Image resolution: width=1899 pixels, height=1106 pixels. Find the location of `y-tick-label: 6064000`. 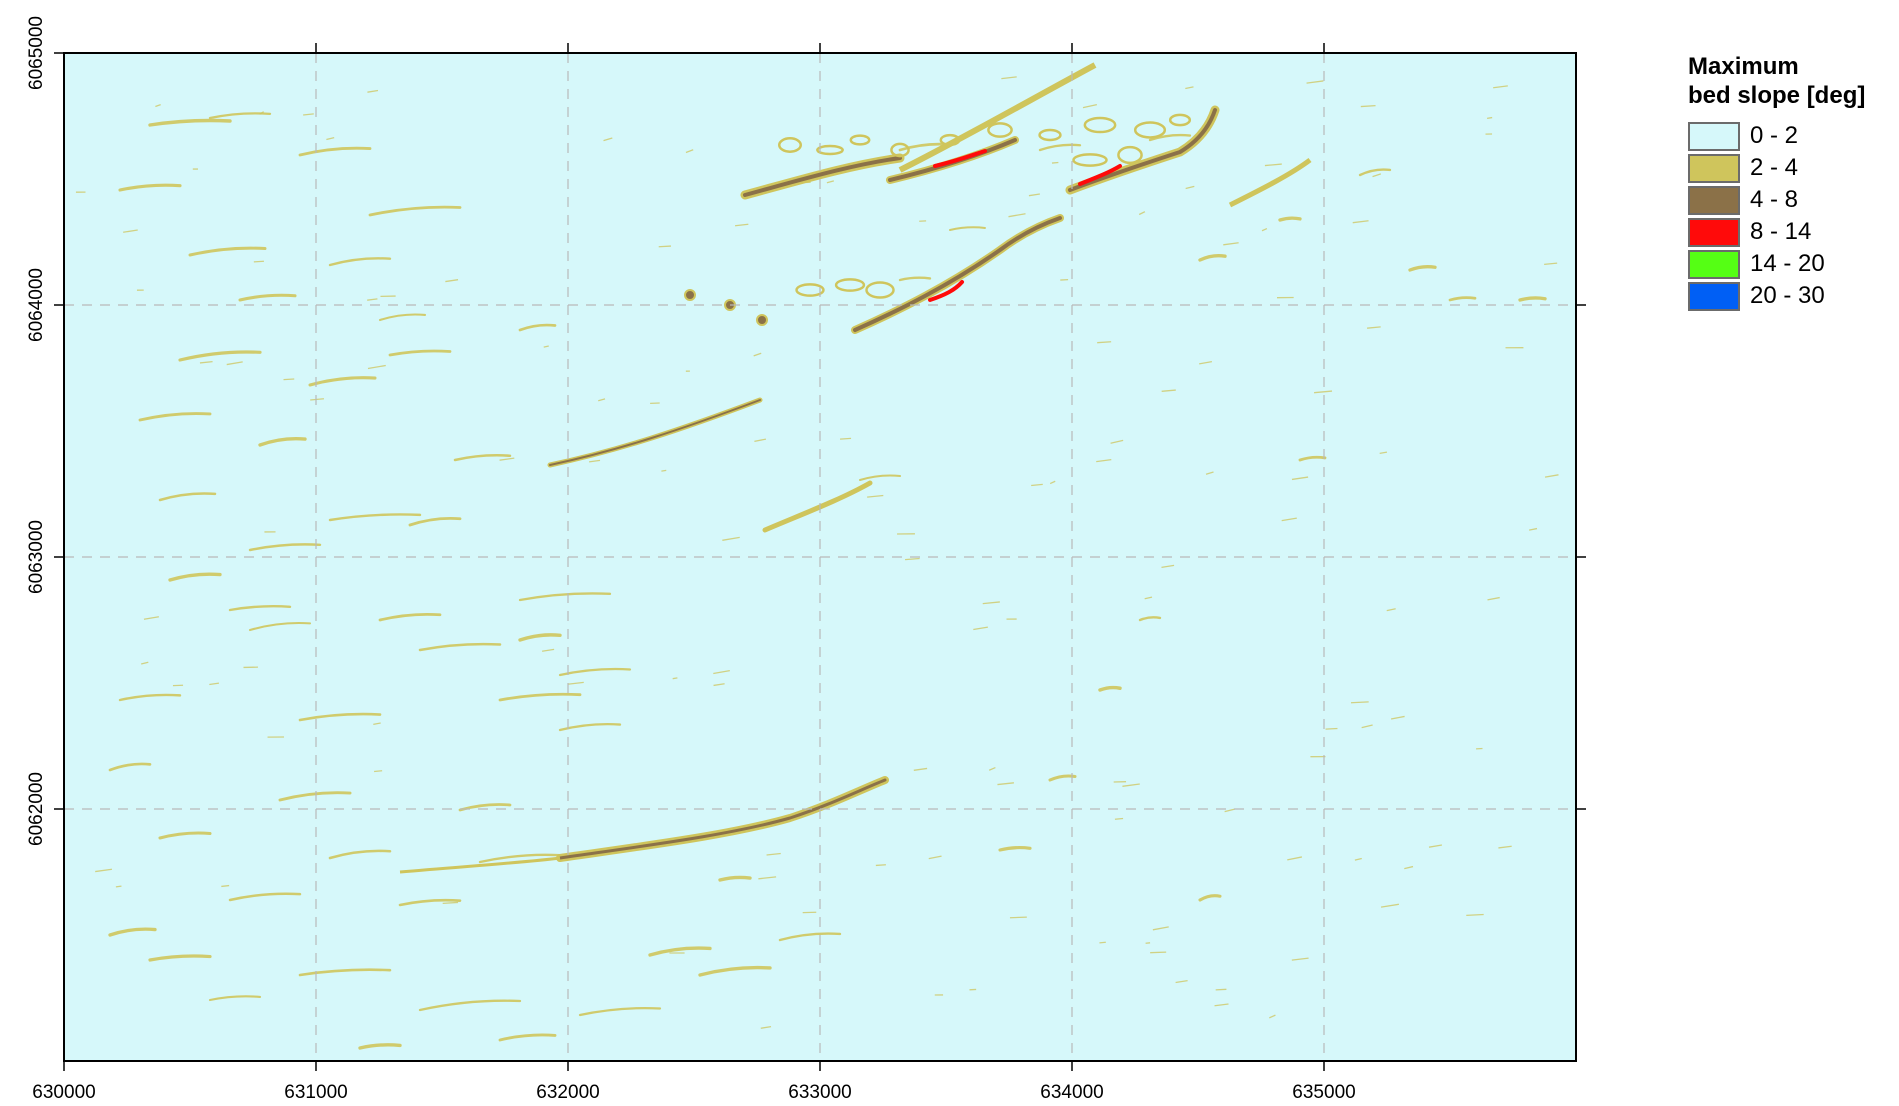

y-tick-label: 6064000 is located at coordinates (36, 305).